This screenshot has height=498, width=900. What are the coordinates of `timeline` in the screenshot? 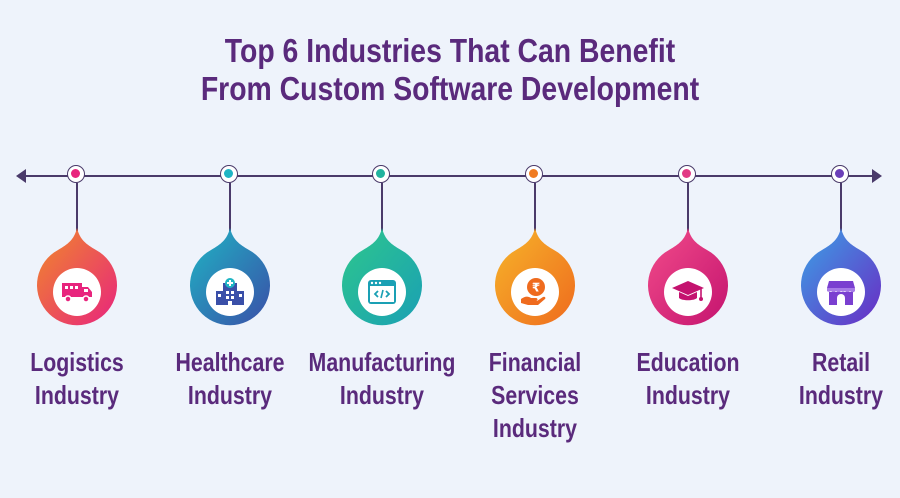 It's located at (449, 176).